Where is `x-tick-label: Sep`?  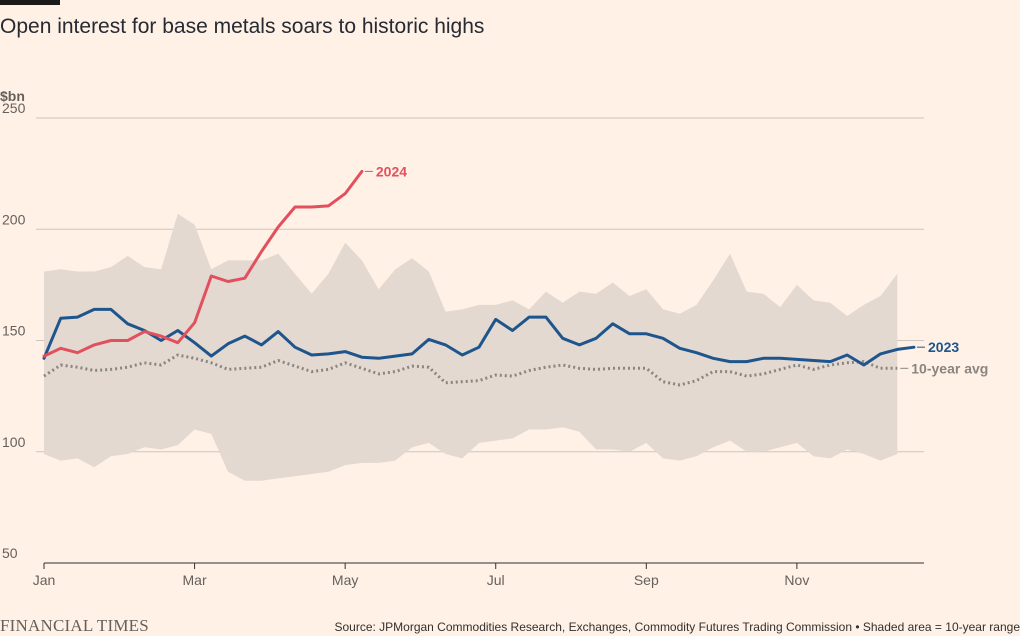 x-tick-label: Sep is located at coordinates (646, 580).